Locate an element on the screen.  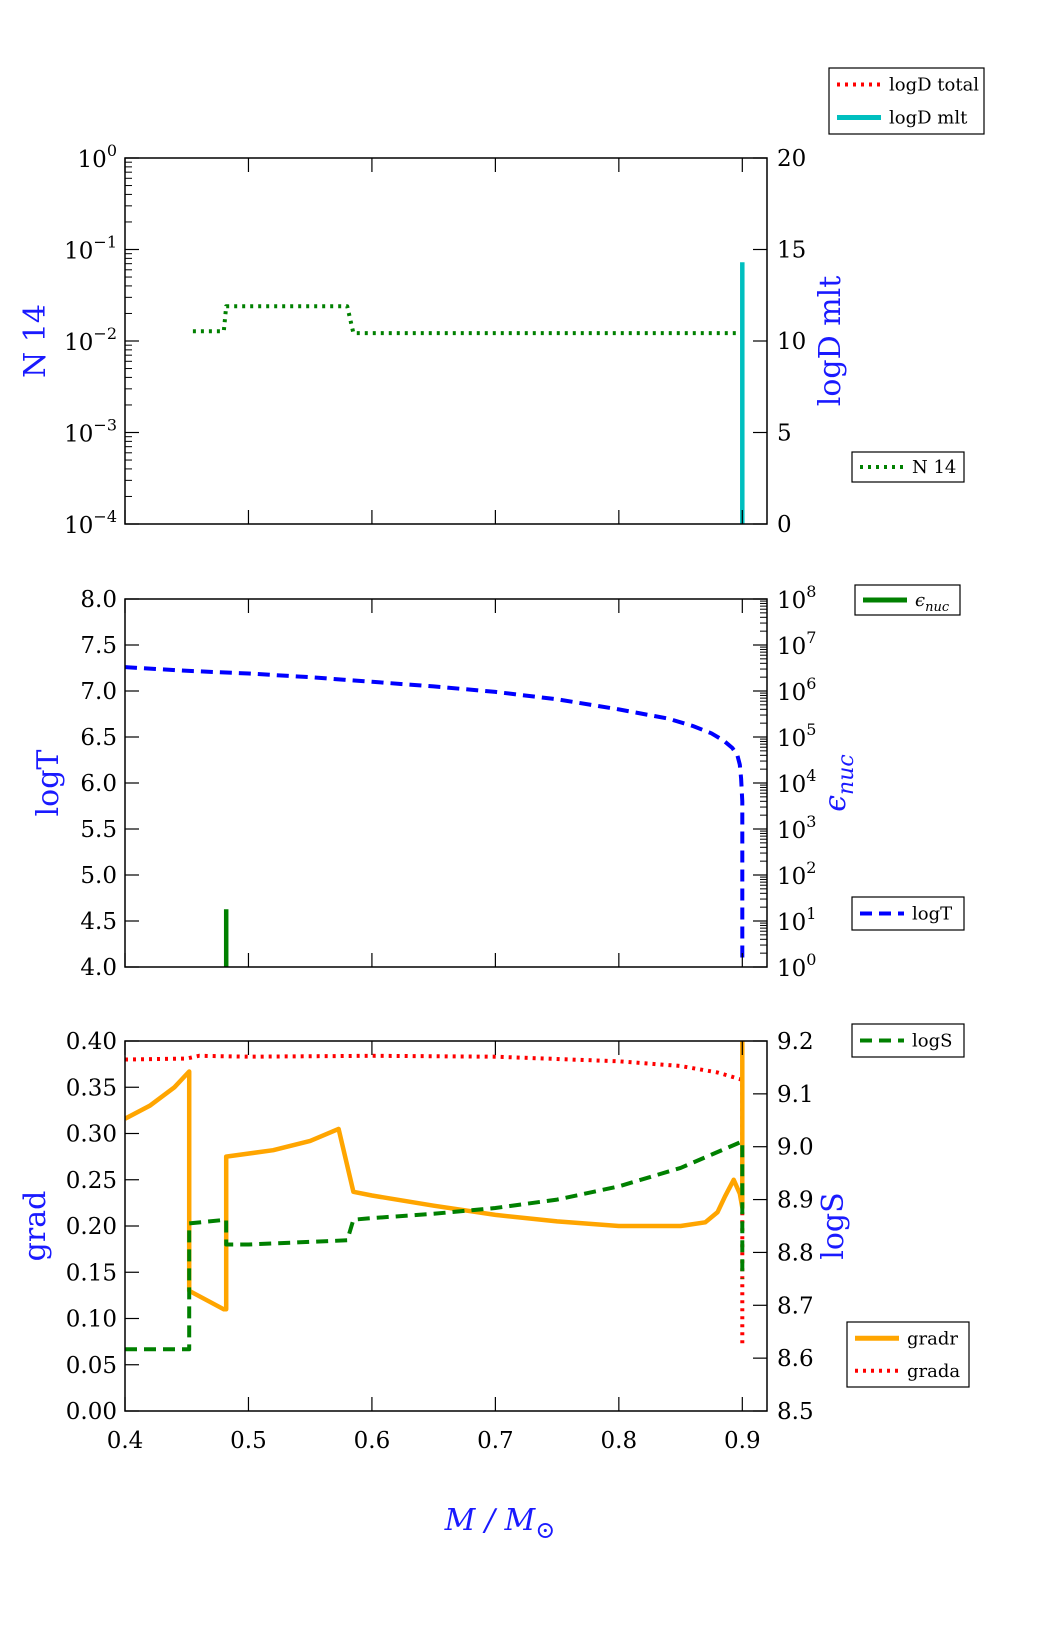
series-group-top is located at coordinates (468, 393).